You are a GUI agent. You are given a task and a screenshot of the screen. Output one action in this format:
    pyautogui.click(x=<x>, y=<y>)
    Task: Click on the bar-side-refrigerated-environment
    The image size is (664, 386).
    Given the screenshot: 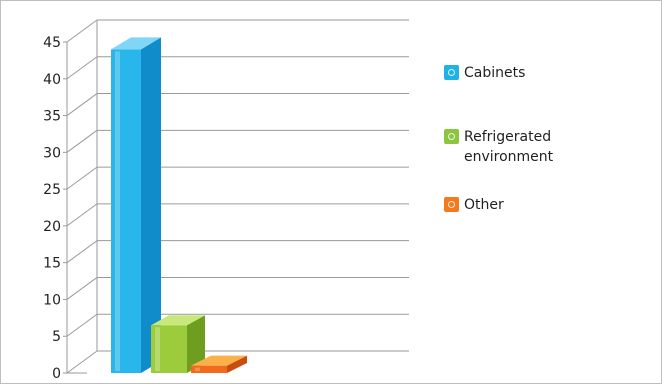 What is the action you would take?
    pyautogui.click(x=196, y=344)
    